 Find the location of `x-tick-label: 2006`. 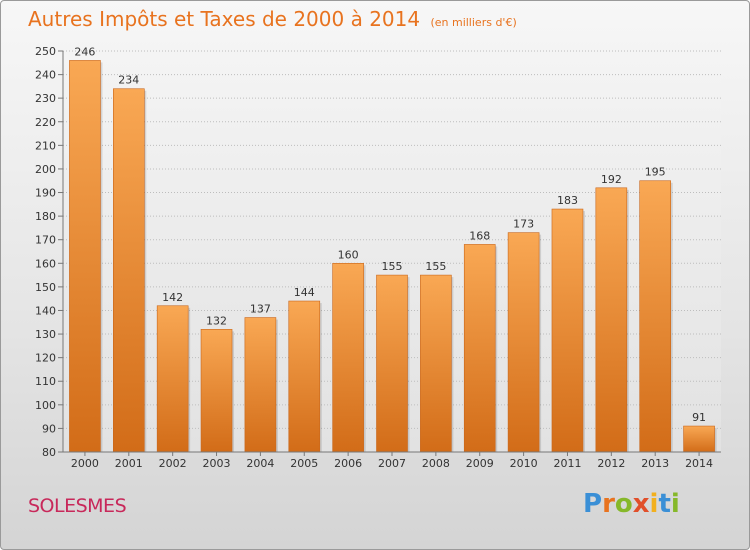

x-tick-label: 2006 is located at coordinates (348, 463).